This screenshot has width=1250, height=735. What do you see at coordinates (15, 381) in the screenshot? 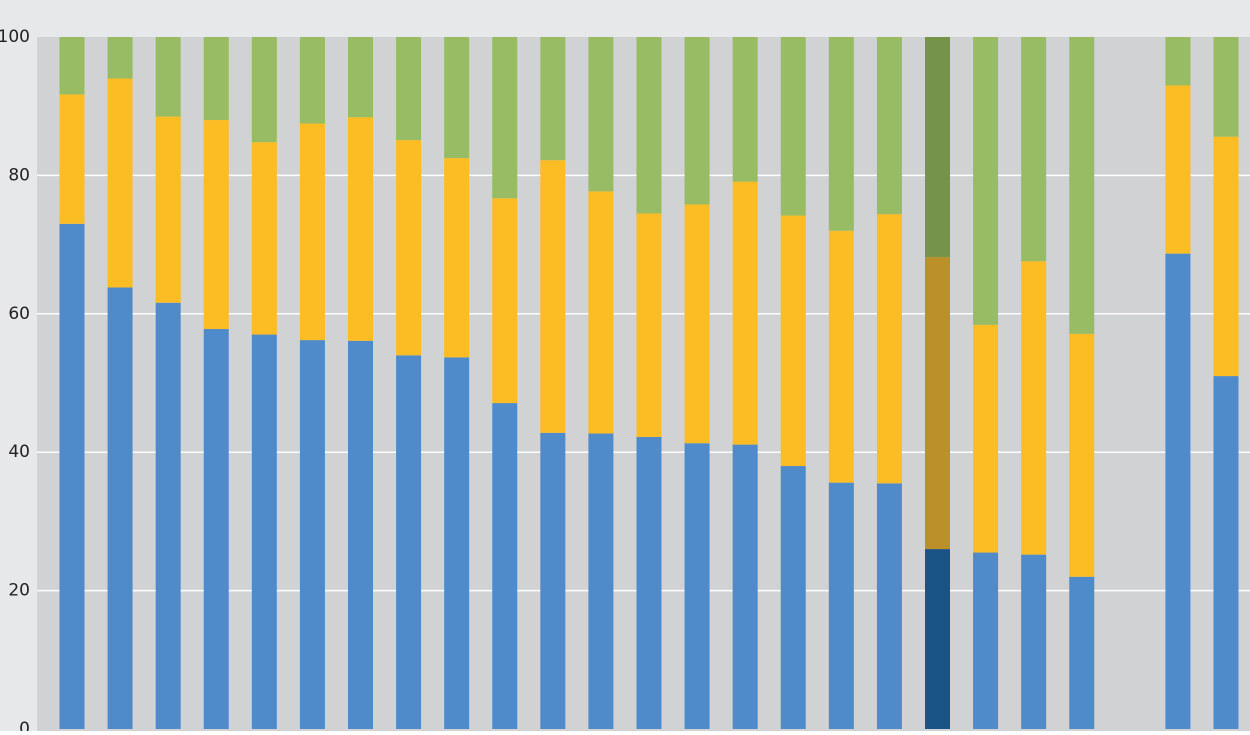
I see `y-axis-ticks: 0 20 40 60 80 100` at bounding box center [15, 381].